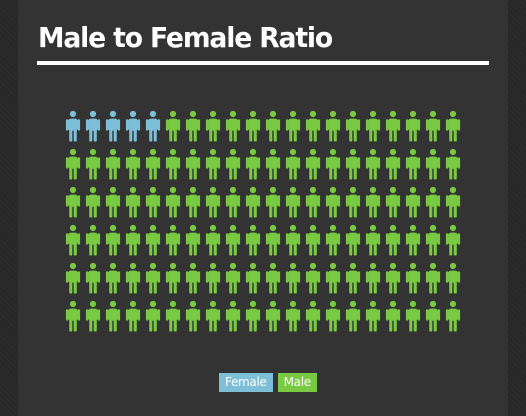  What do you see at coordinates (297, 382) in the screenshot?
I see `legend-item-male: Male` at bounding box center [297, 382].